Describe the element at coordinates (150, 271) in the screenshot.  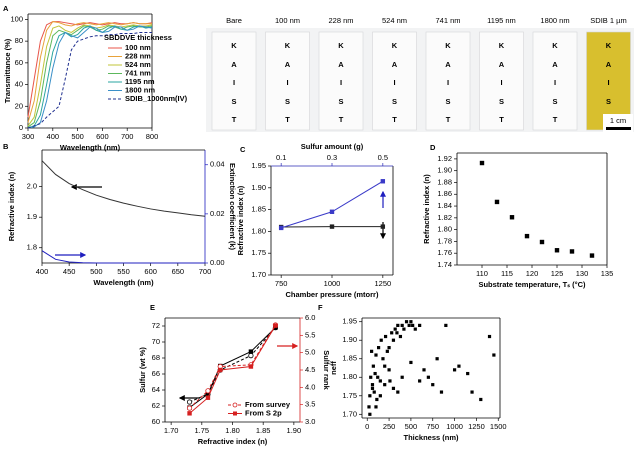
I see `x-tick-label: 600` at that location.